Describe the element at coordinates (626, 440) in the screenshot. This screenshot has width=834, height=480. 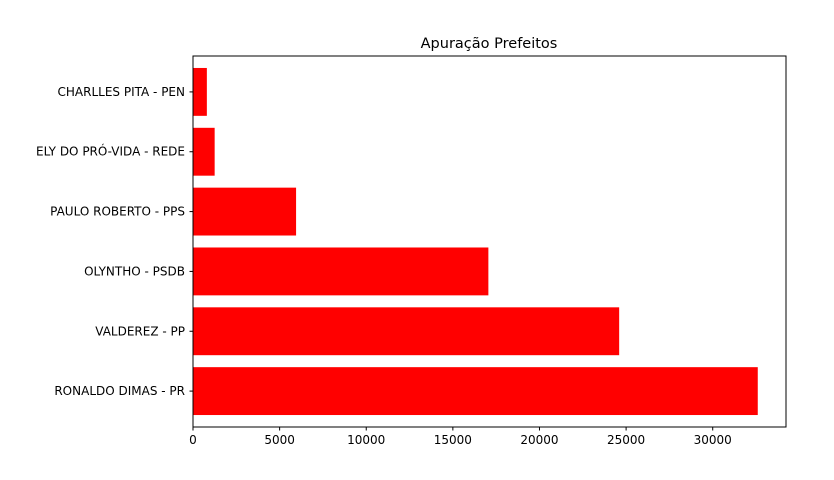
I see `x-tick-label: 25000` at that location.